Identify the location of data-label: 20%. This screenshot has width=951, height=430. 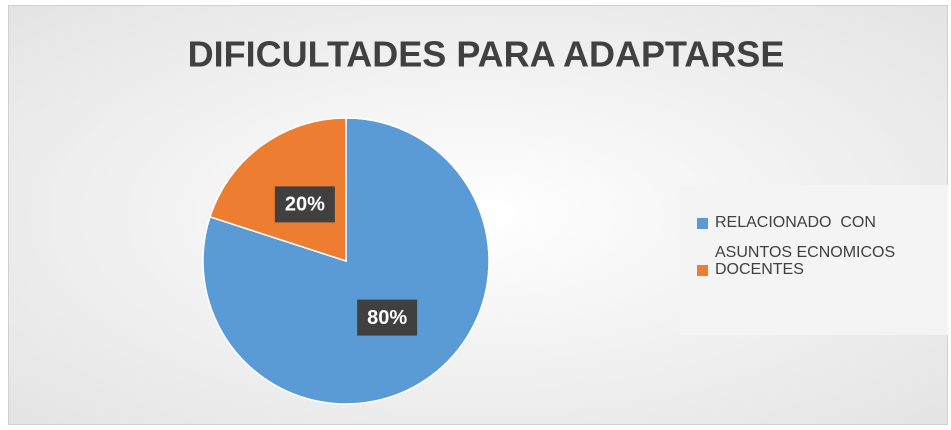
(305, 205).